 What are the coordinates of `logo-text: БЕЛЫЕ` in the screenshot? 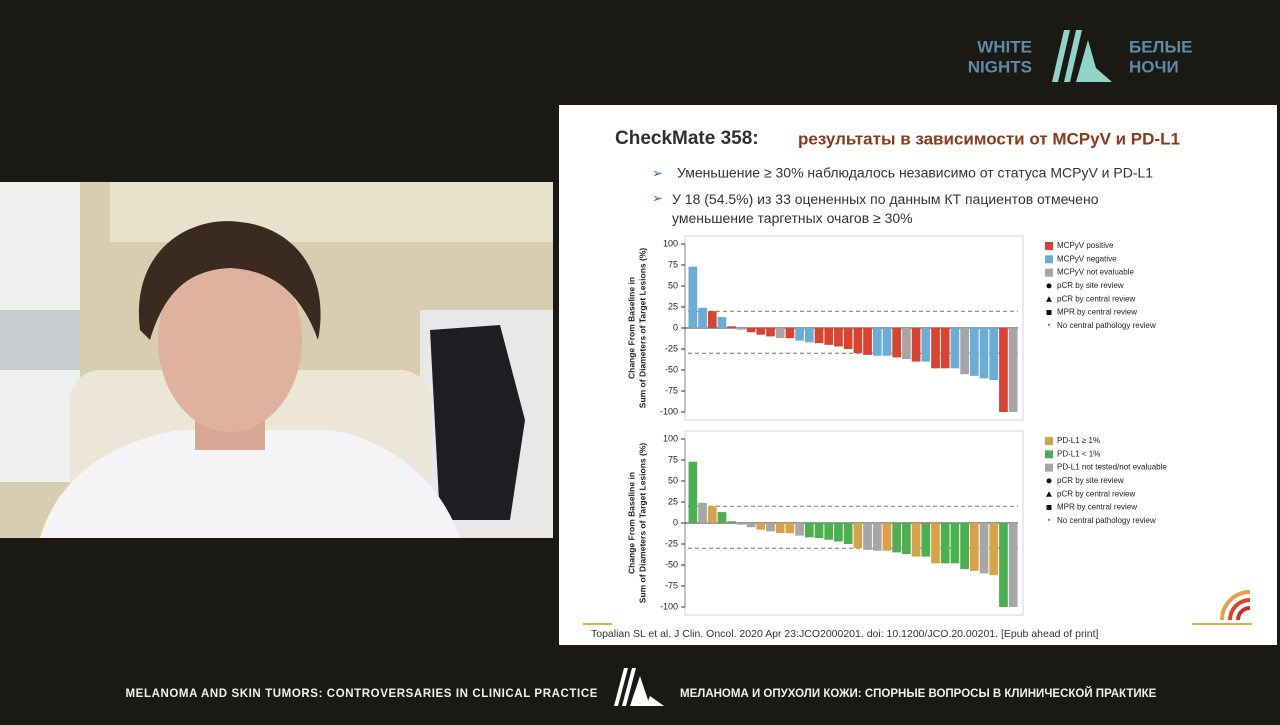 It's located at (1160, 46).